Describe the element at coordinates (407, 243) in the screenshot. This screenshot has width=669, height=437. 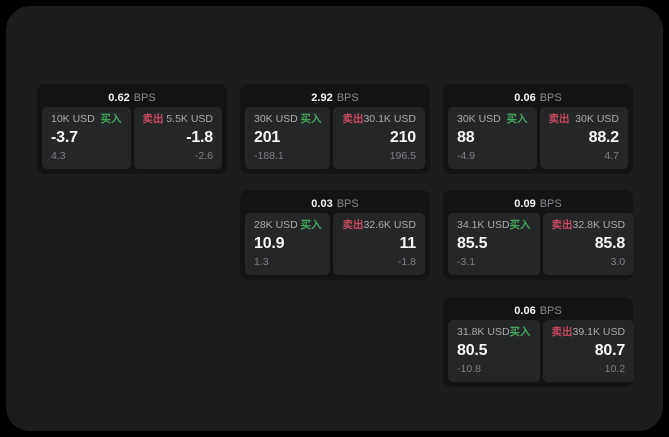
I see `sell-quote-value: 11` at that location.